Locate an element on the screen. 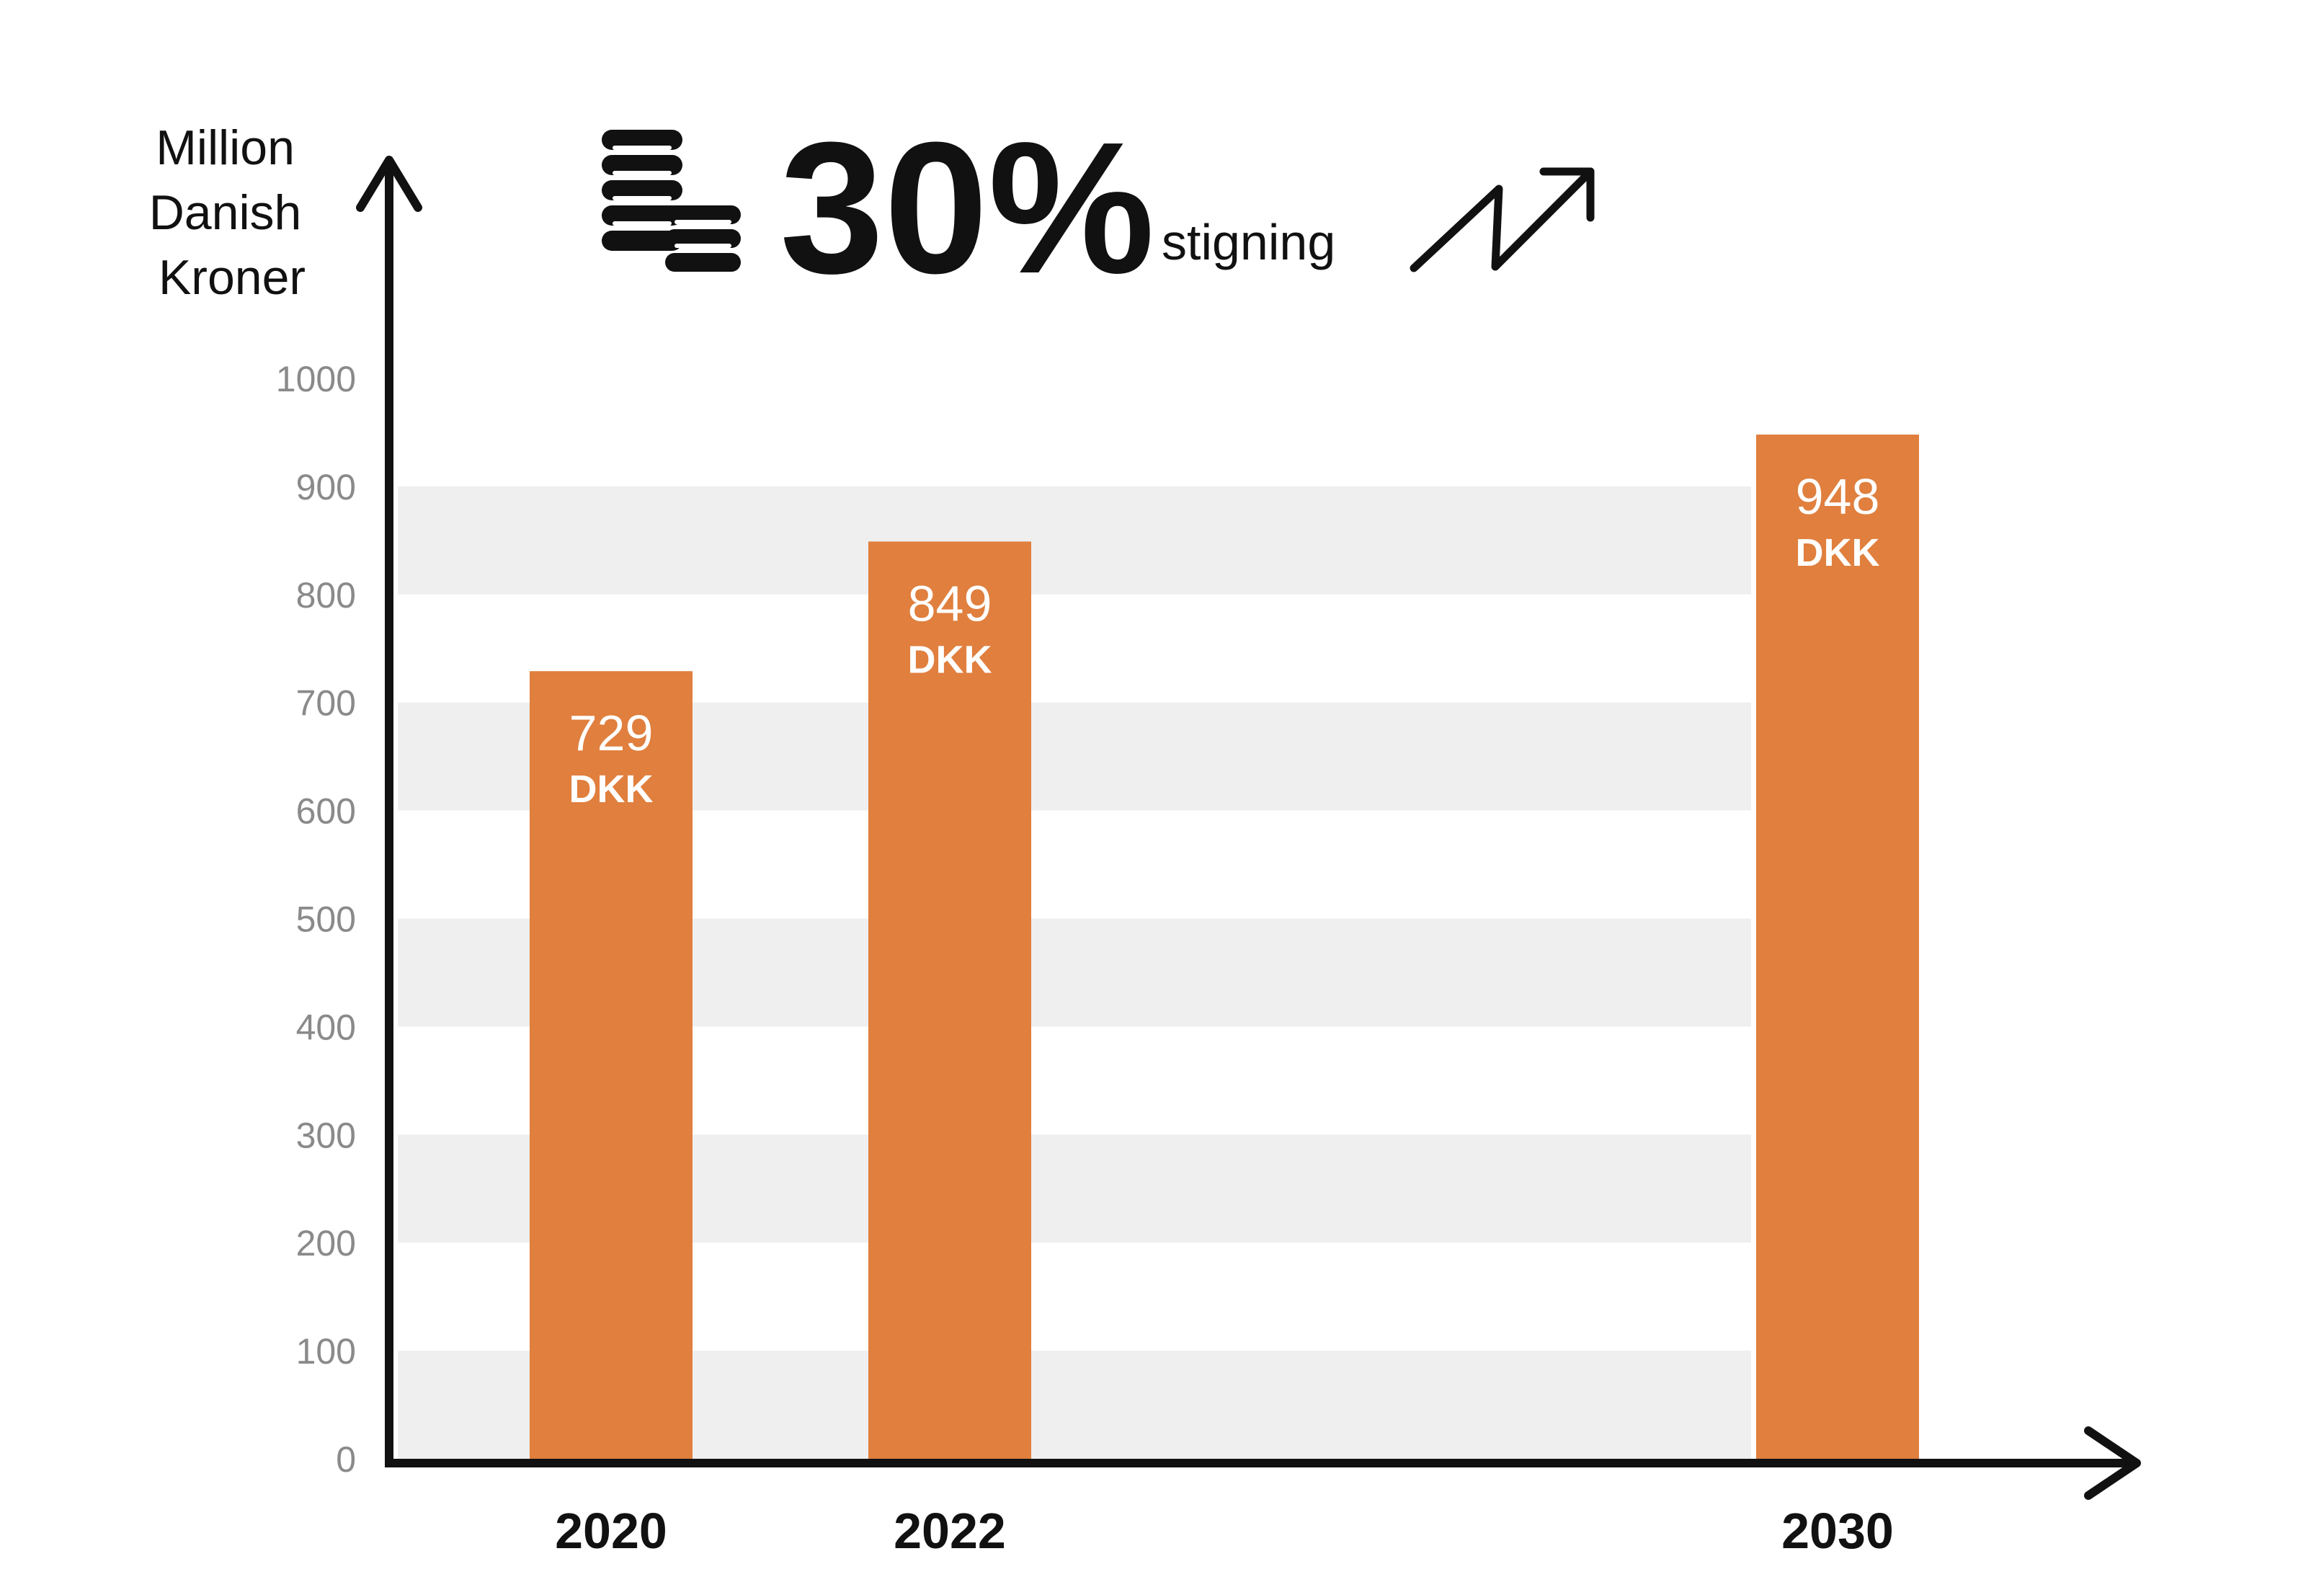  coins-stack-icon-highlights is located at coordinates (672, 197).